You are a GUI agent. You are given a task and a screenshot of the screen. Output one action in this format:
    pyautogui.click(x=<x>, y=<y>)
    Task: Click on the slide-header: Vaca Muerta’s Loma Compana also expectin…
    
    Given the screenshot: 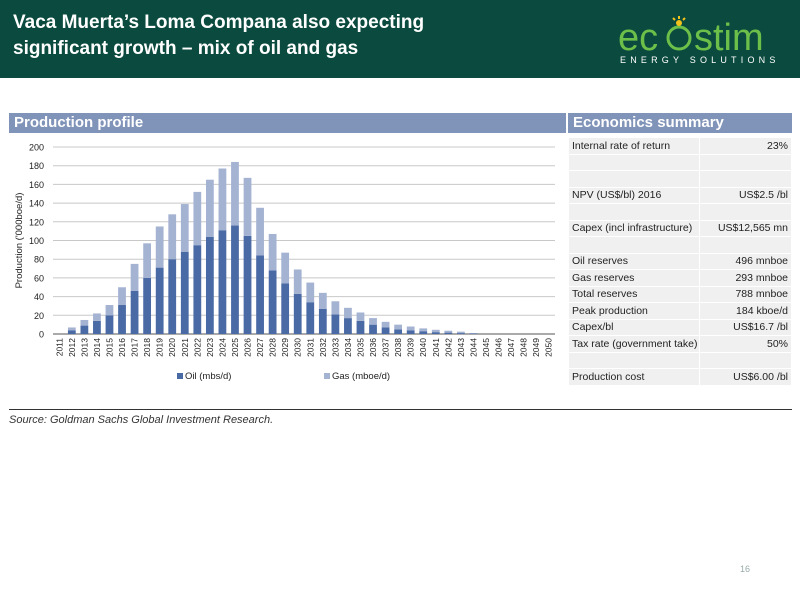 What is the action you would take?
    pyautogui.click(x=400, y=39)
    